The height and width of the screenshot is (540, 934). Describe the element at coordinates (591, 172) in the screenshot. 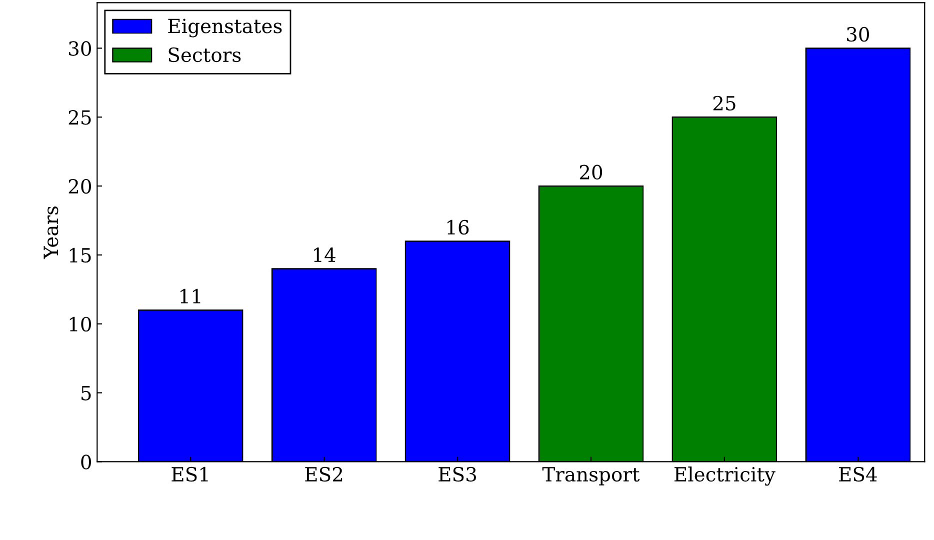

I see `data-label: 20` at that location.